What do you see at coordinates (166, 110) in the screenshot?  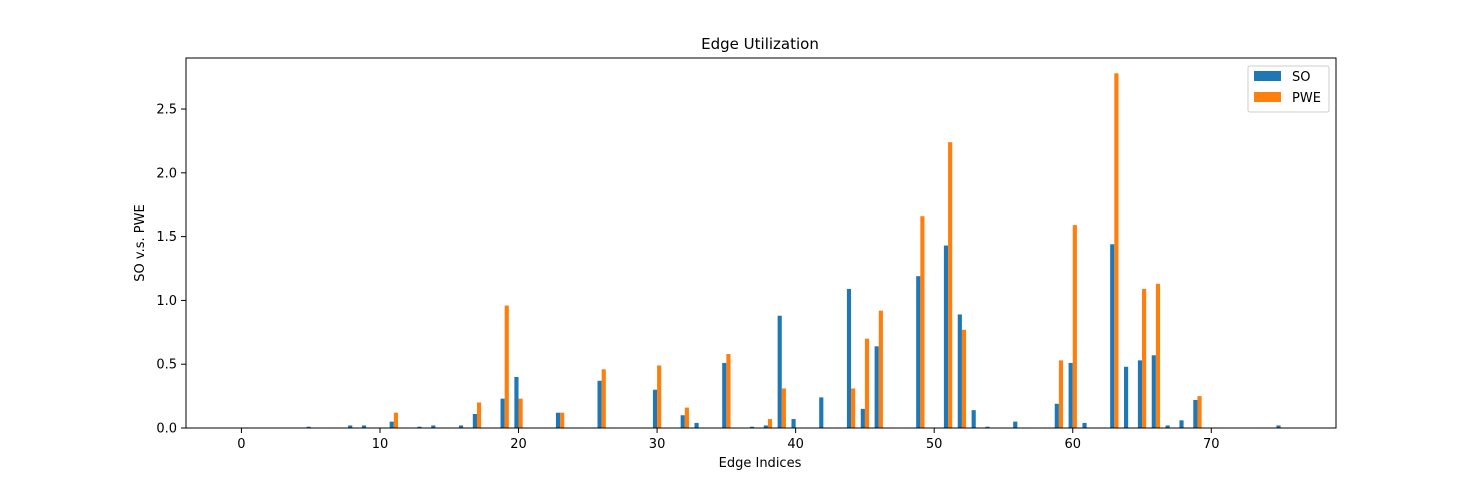 I see `y-tick-label: 2.5` at bounding box center [166, 110].